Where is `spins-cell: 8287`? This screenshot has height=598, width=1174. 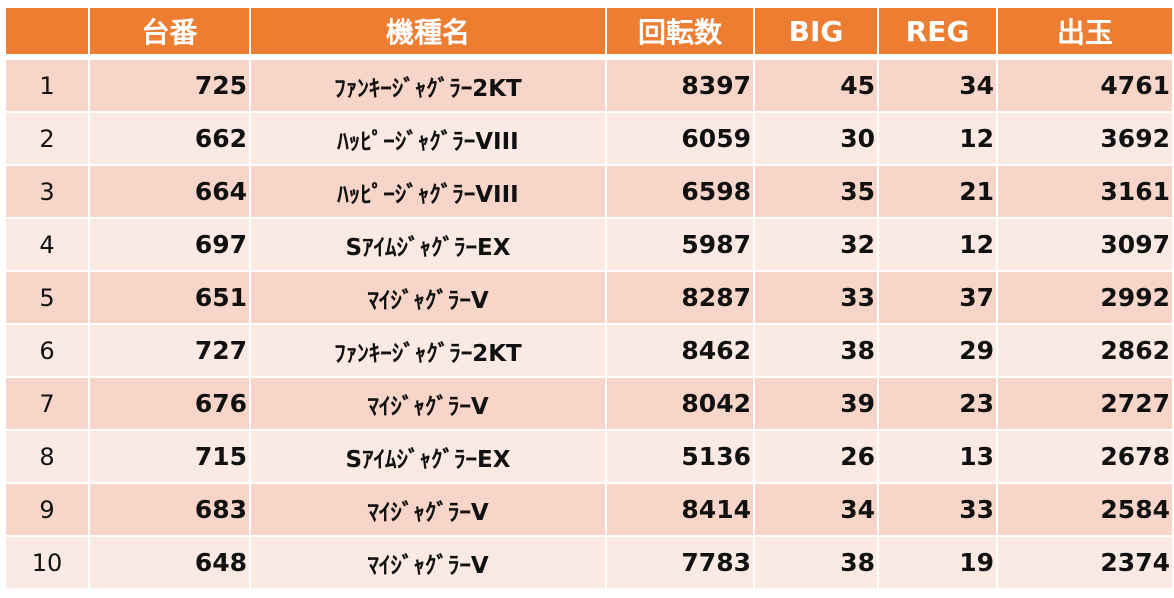
spins-cell: 8287 is located at coordinates (681, 297).